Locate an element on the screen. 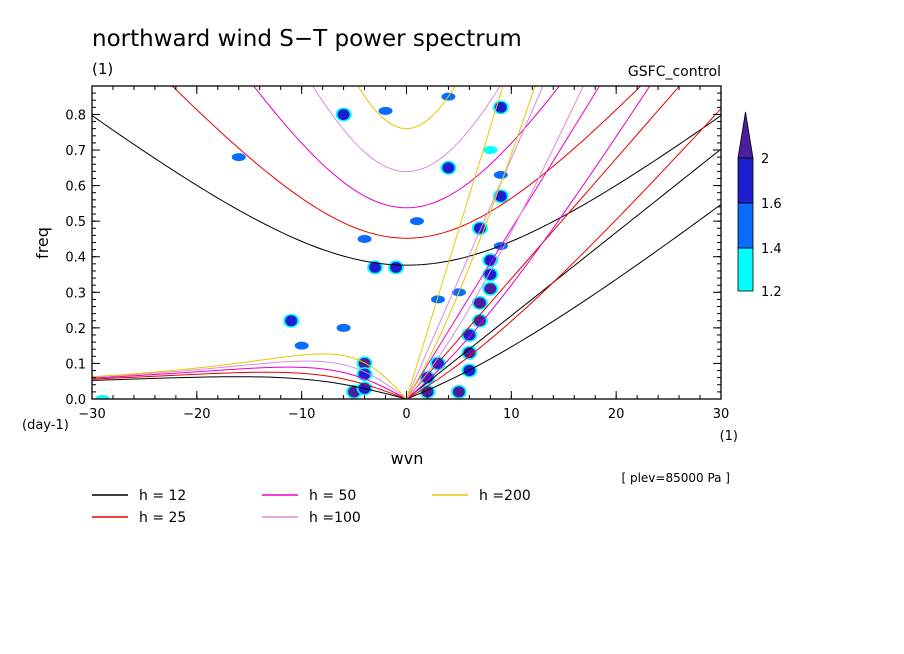 Image resolution: width=904 pixels, height=654 pixels. colorbar: 1.2 1.4 1.6 2 is located at coordinates (759, 205).